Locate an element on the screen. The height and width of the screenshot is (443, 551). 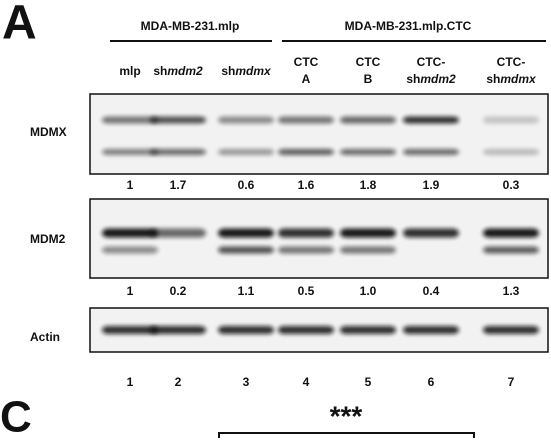
blot-label: MDM2 is located at coordinates (48, 239).